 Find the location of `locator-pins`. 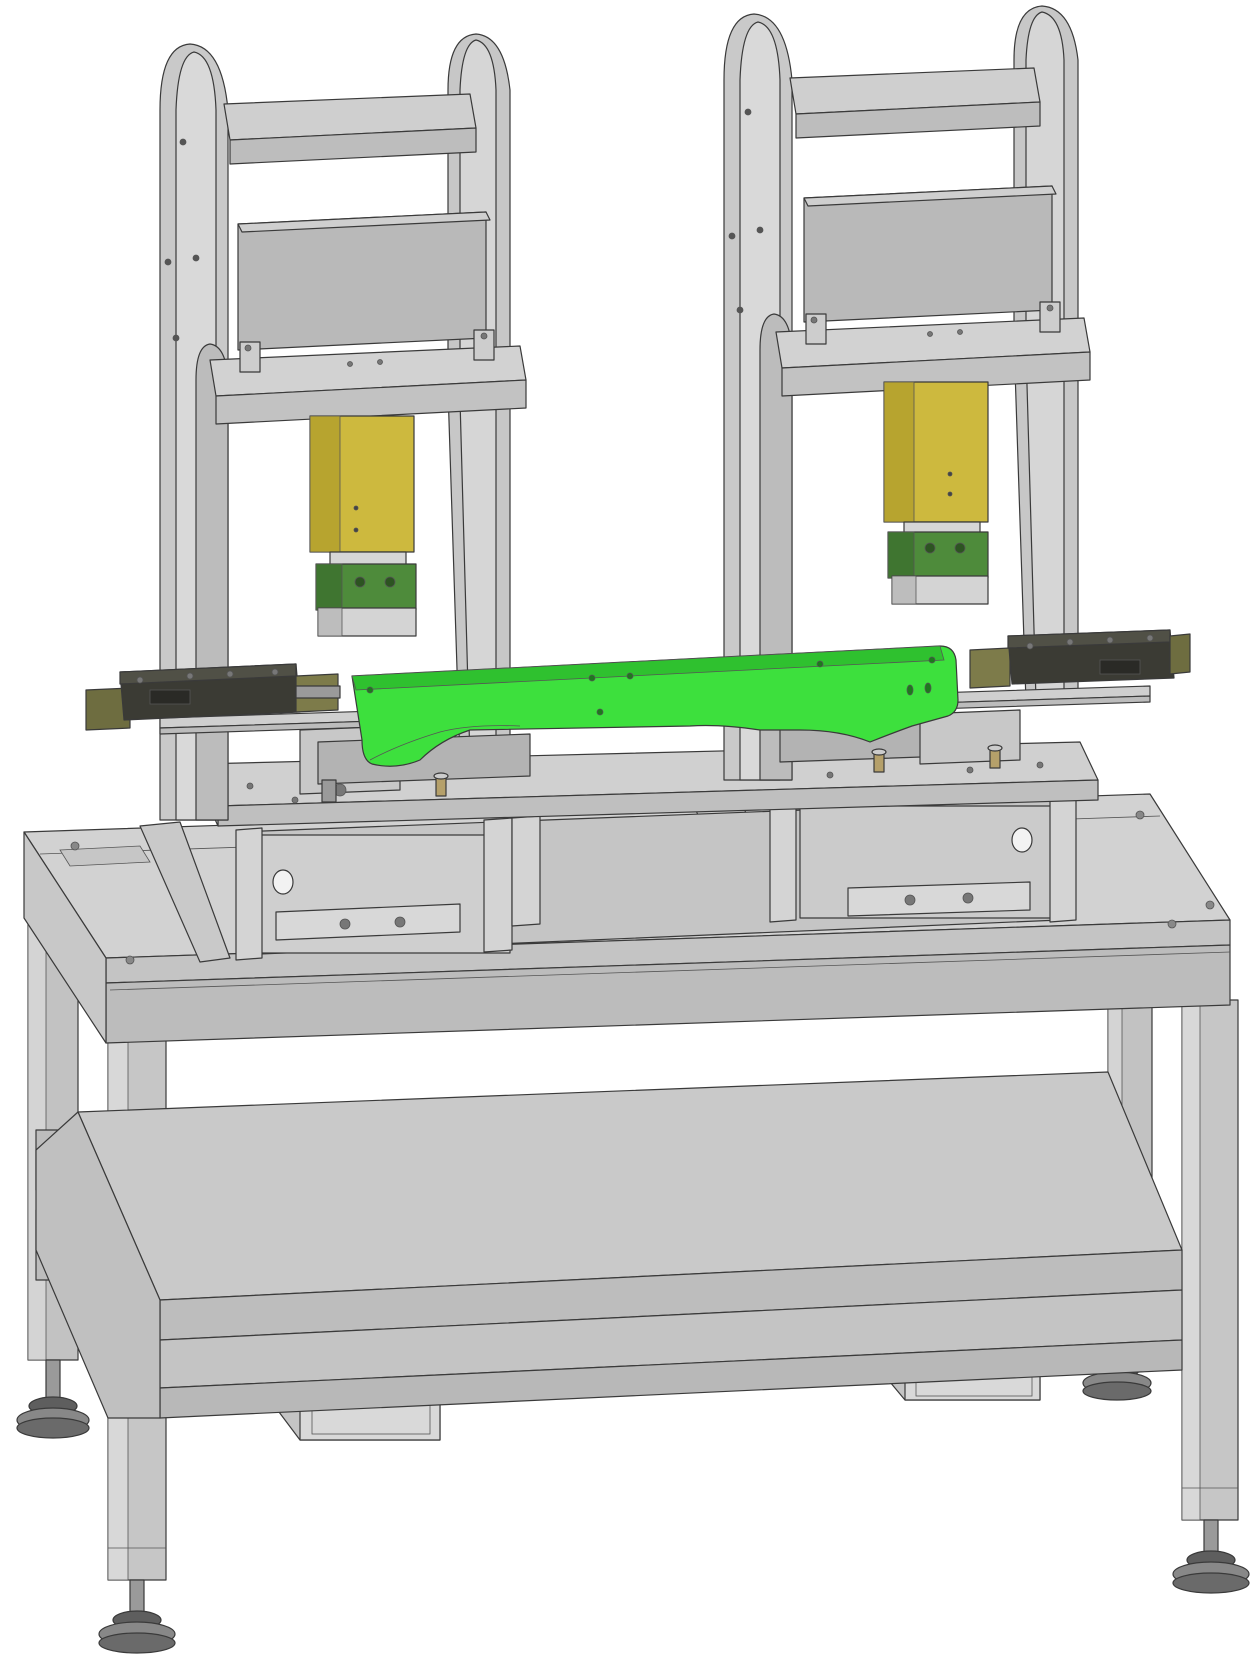

locator-pins is located at coordinates (662, 773).